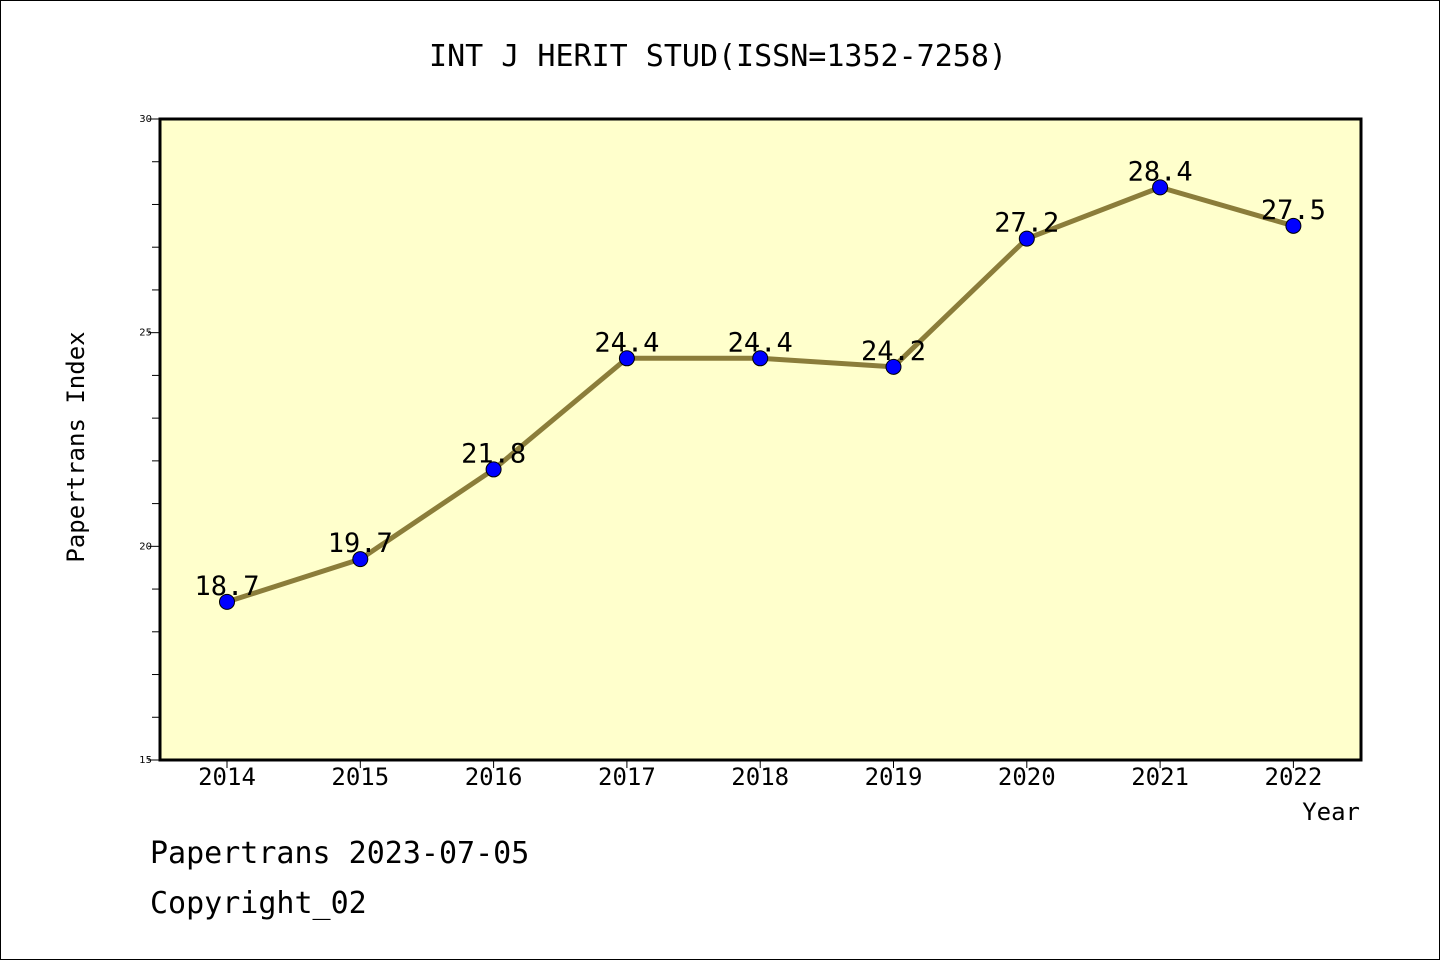 The height and width of the screenshot is (960, 1440). What do you see at coordinates (1026, 223) in the screenshot?
I see `data-label: 27.2` at bounding box center [1026, 223].